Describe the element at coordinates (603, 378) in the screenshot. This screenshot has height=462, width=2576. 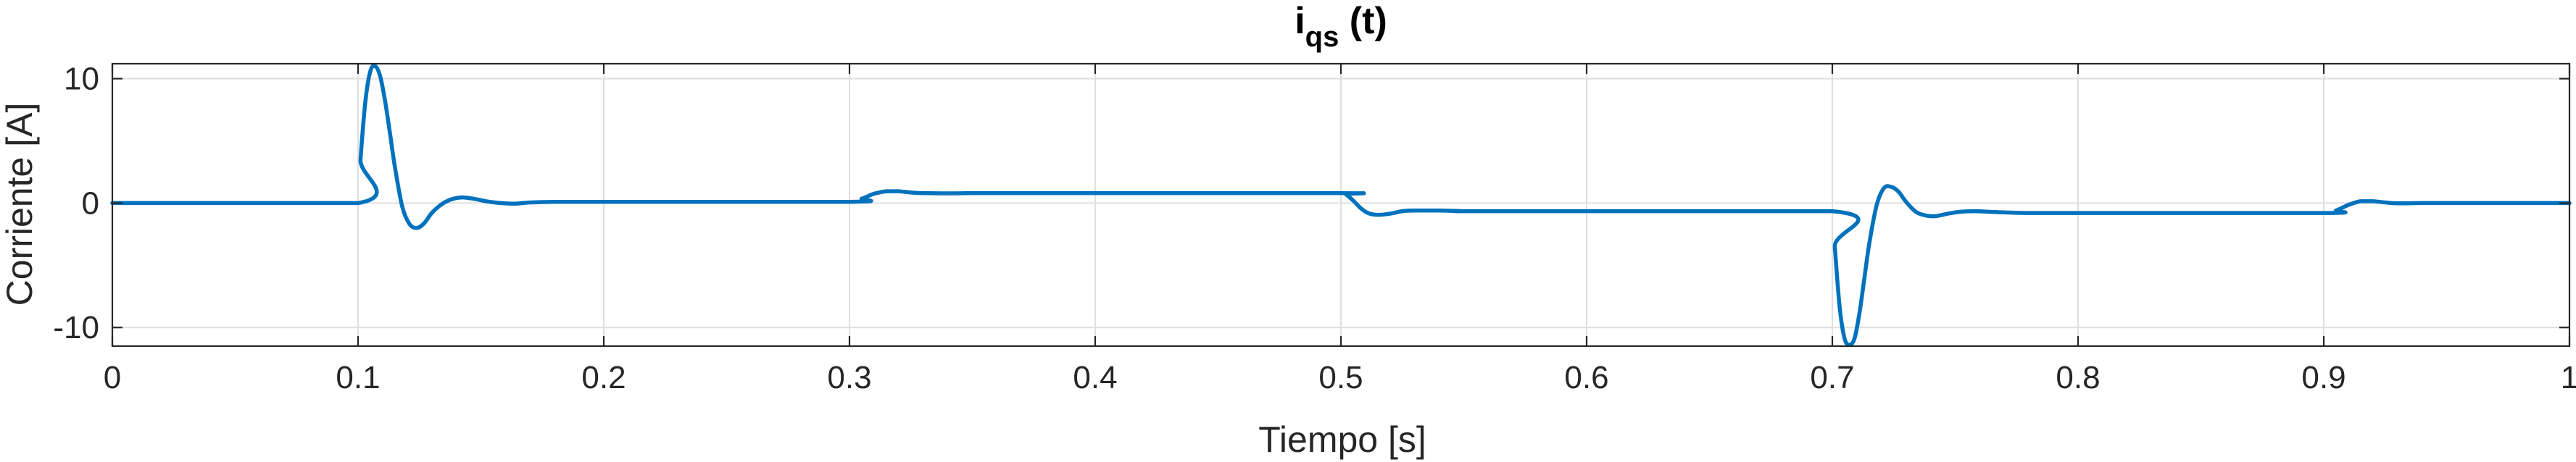
I see `x-tick-label: 0.2` at that location.